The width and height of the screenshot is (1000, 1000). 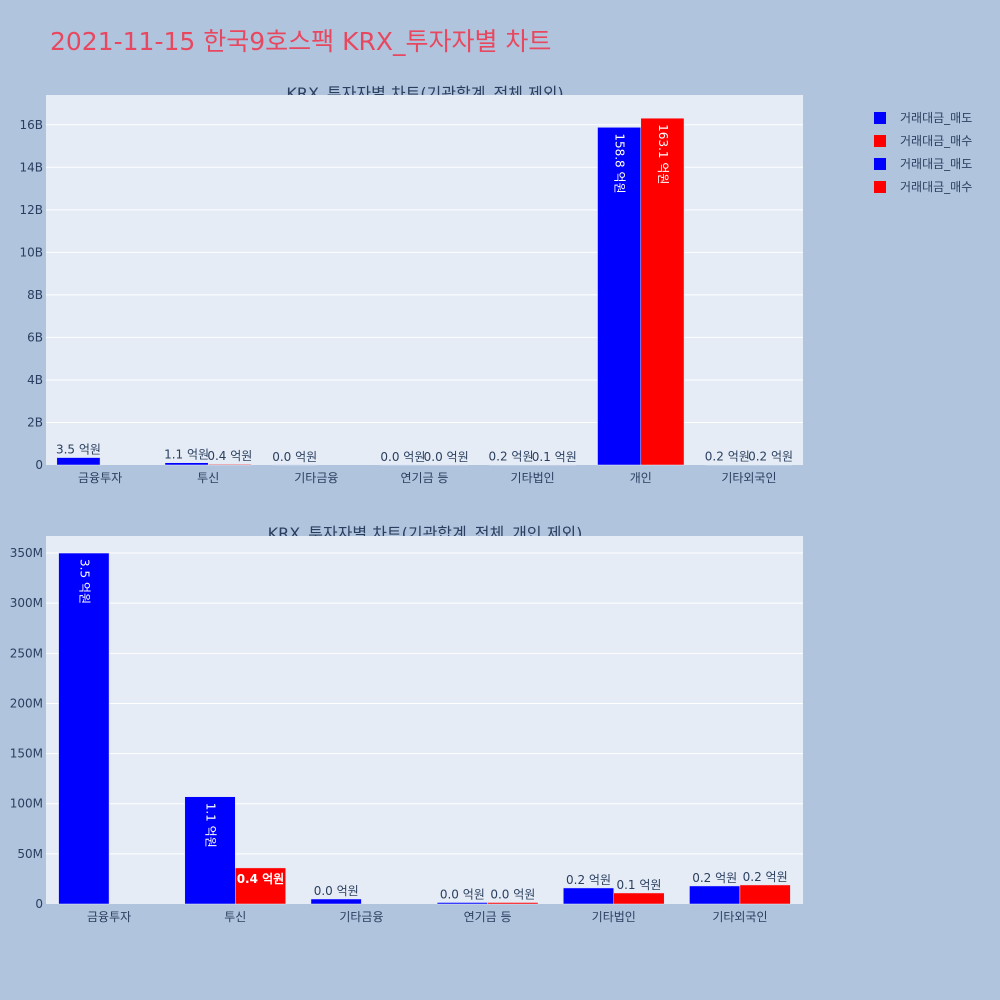 I want to click on data-label: 158.8 억원, so click(x=620, y=163).